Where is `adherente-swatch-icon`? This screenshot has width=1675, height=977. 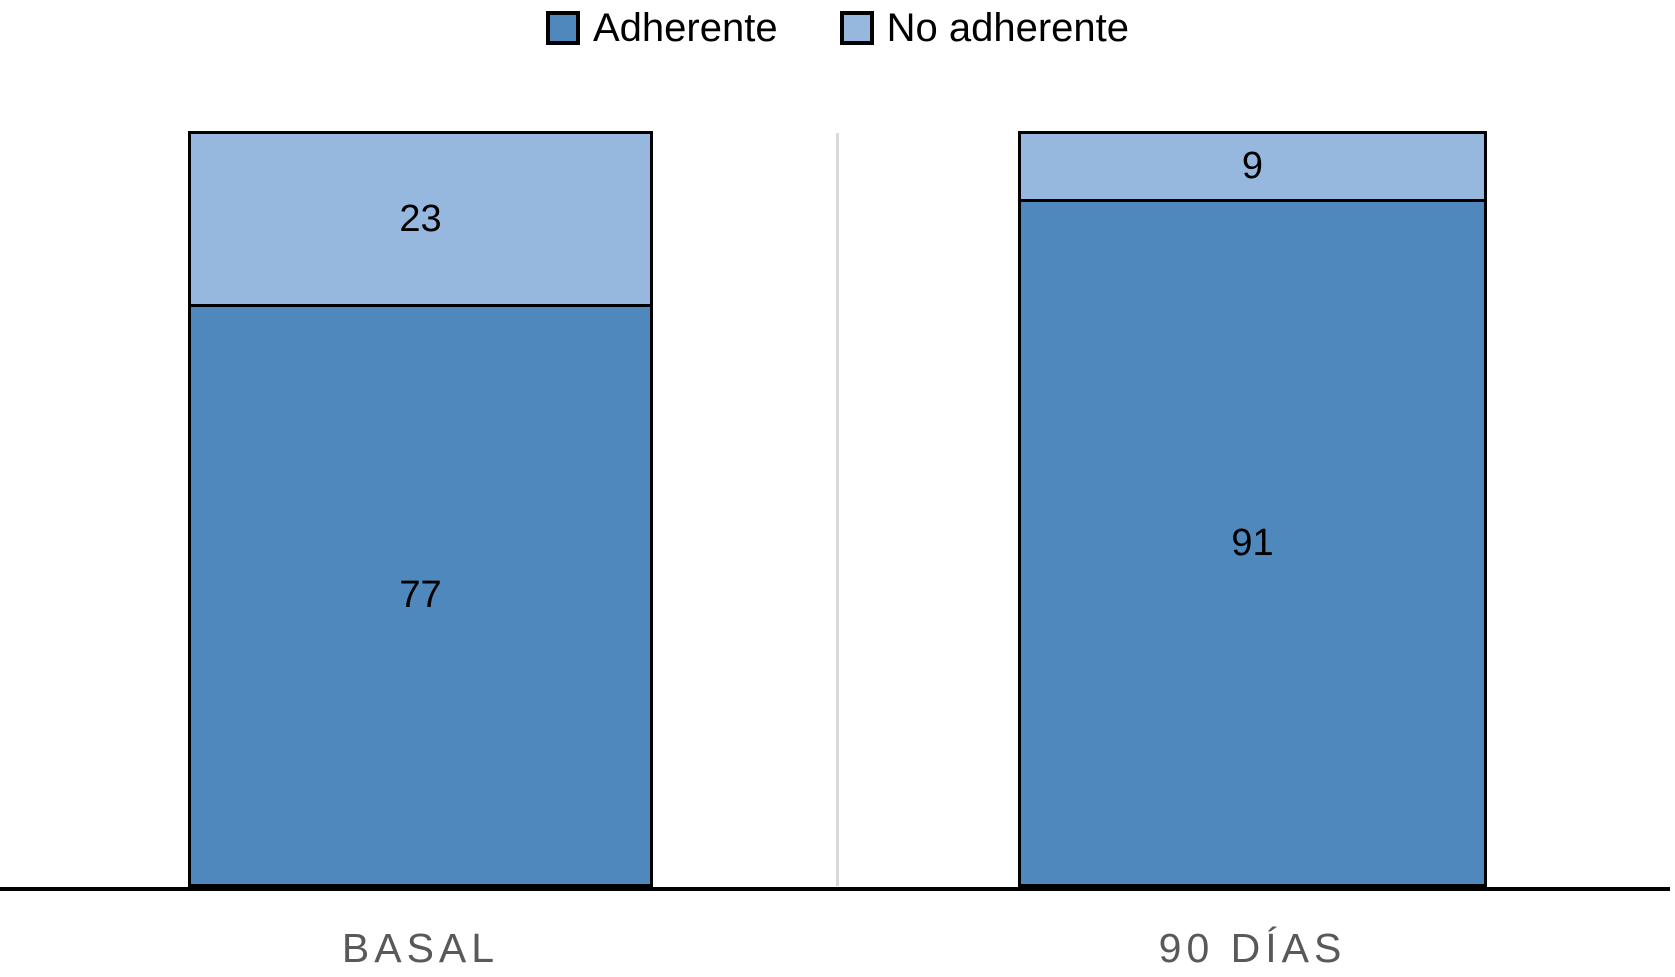 adherente-swatch-icon is located at coordinates (563, 28).